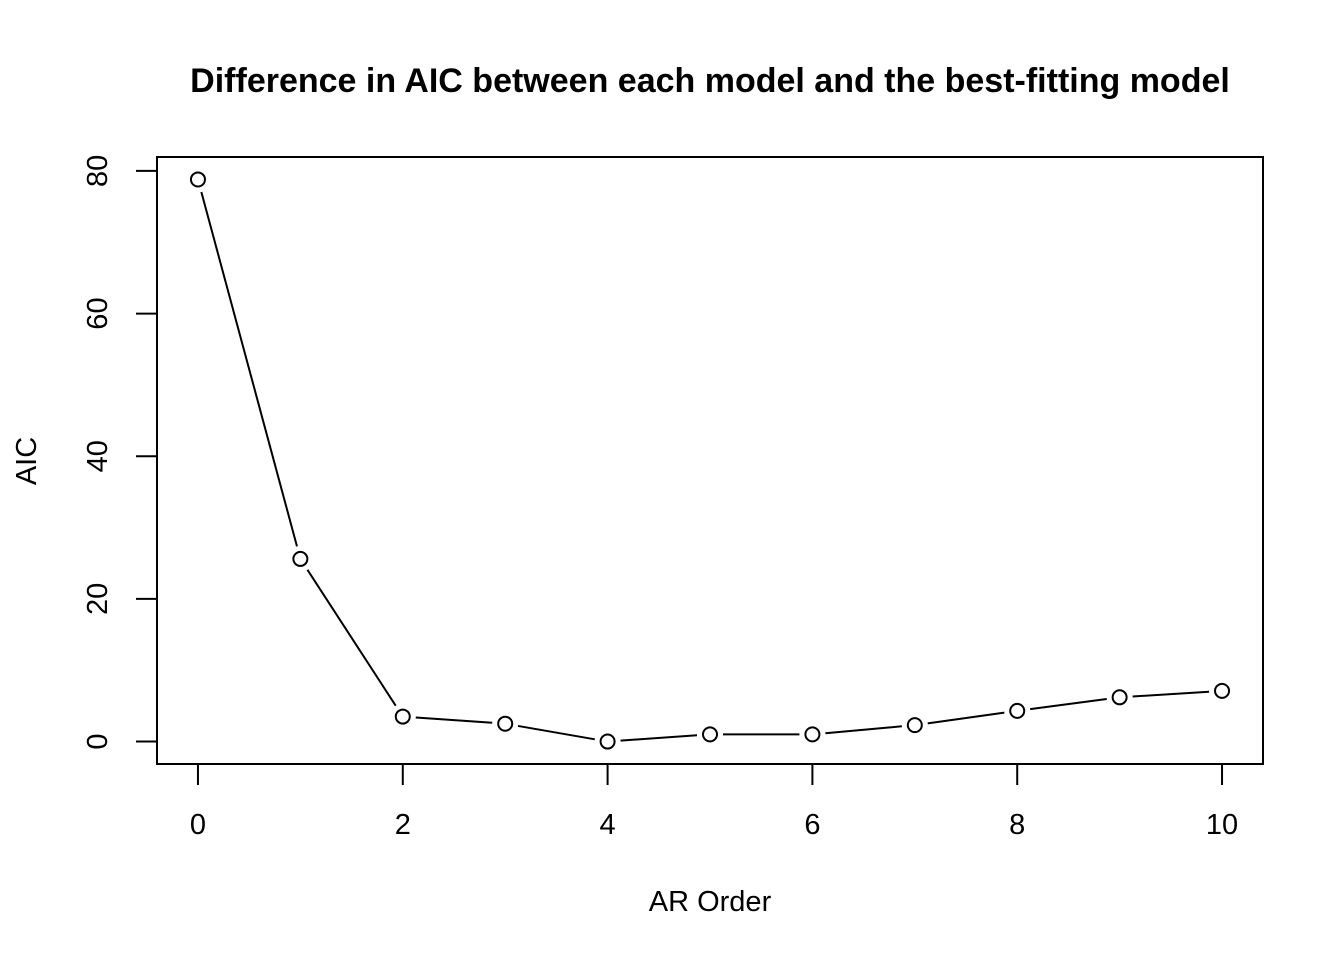 The width and height of the screenshot is (1344, 960). Describe the element at coordinates (98, 456) in the screenshot. I see `y-tick-label: 40` at that location.